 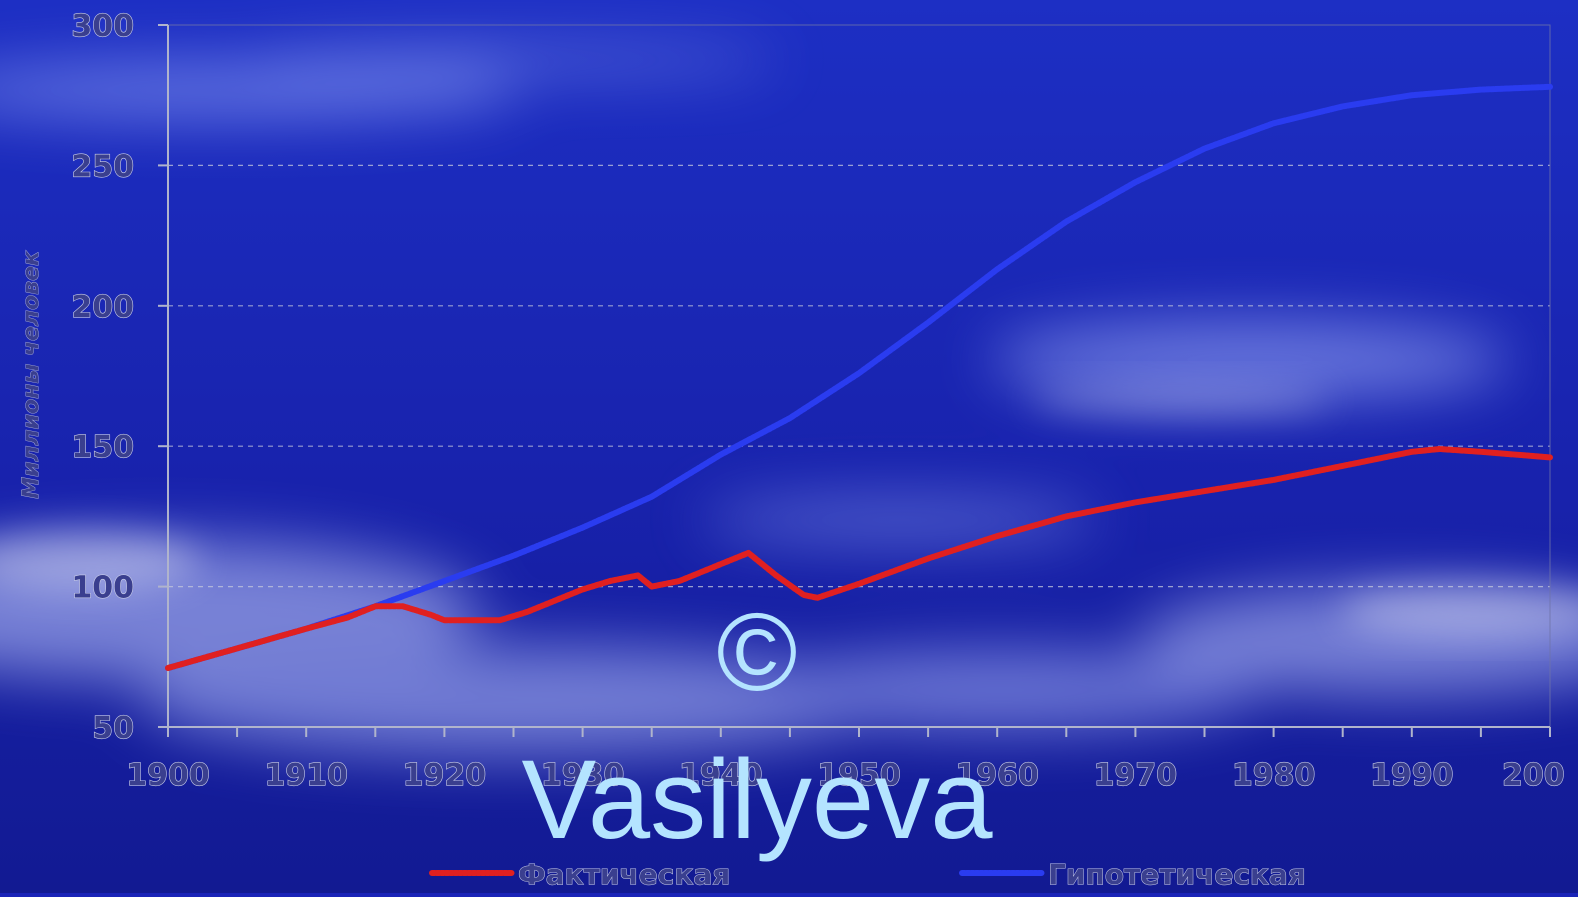 What do you see at coordinates (1274, 775) in the screenshot?
I see `x-tick-label-1980: 1980` at bounding box center [1274, 775].